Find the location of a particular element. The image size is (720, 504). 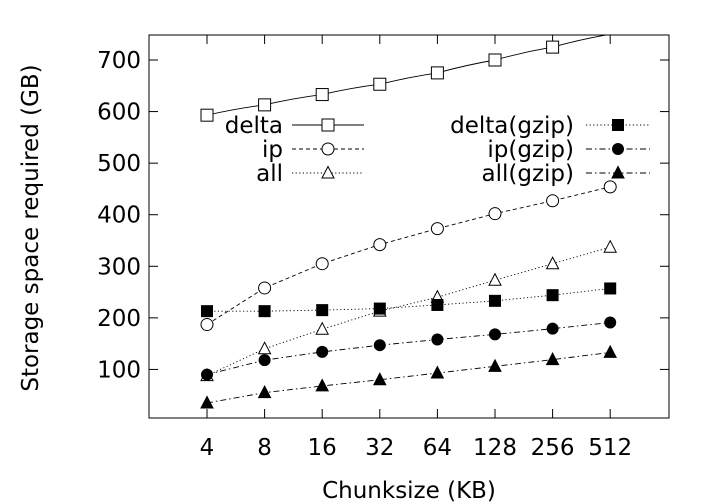

legend-marker-delta-gzip is located at coordinates (618, 125).